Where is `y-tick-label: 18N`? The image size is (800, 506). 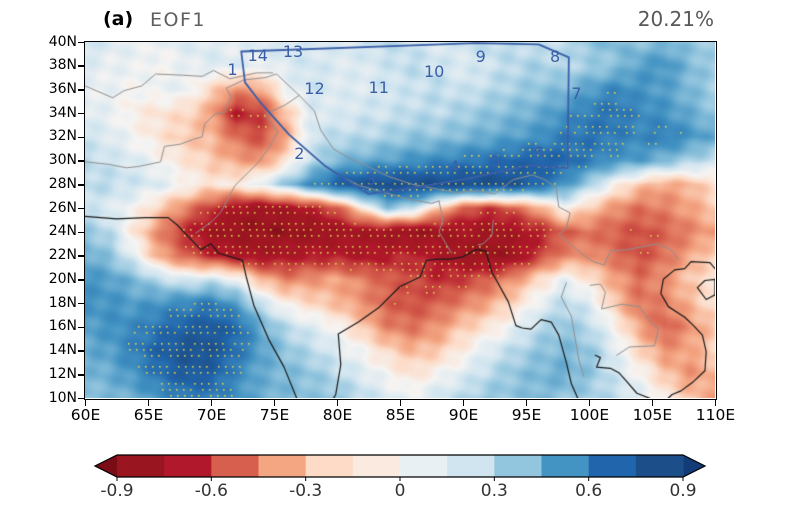
y-tick-label: 18N is located at coordinates (62, 302).